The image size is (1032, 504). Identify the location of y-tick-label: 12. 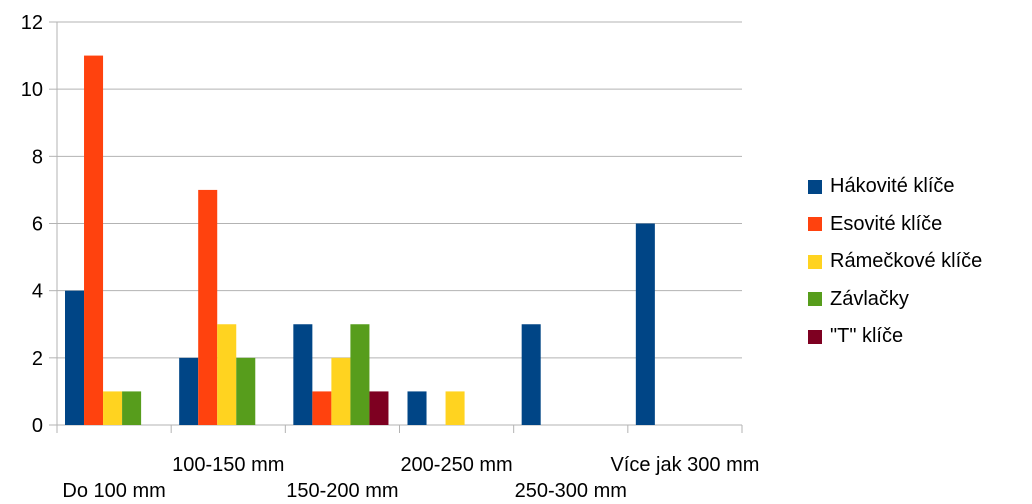
(32, 23).